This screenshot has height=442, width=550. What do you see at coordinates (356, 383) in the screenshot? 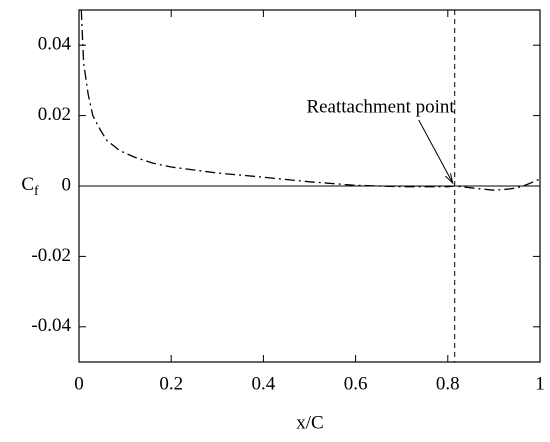
I see `x-tick-label: 0.6` at bounding box center [356, 383].